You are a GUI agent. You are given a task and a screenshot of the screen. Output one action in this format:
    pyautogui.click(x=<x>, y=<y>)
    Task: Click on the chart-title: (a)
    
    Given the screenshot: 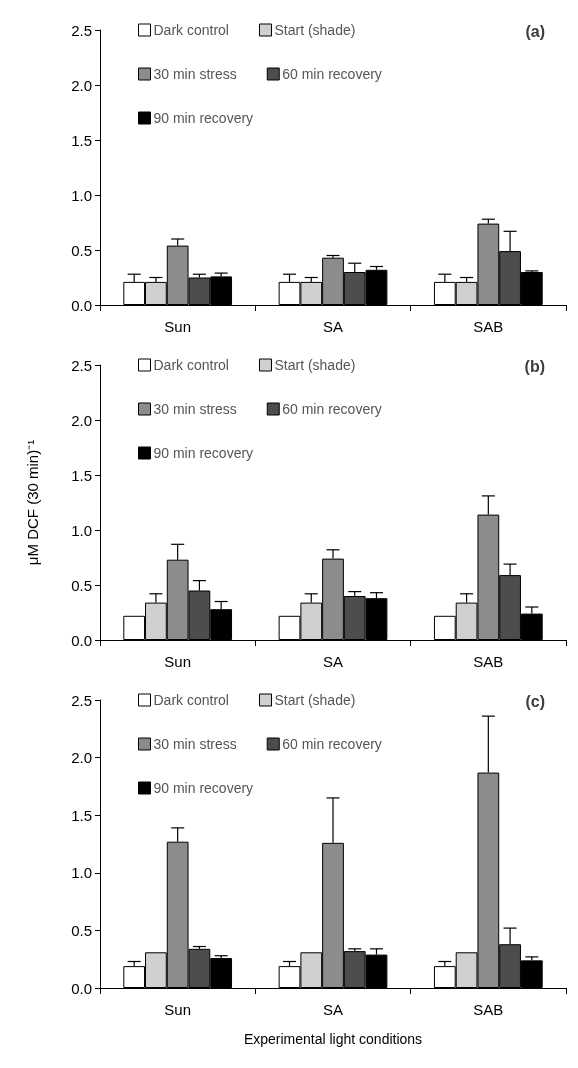 What is the action you would take?
    pyautogui.click(x=535, y=31)
    